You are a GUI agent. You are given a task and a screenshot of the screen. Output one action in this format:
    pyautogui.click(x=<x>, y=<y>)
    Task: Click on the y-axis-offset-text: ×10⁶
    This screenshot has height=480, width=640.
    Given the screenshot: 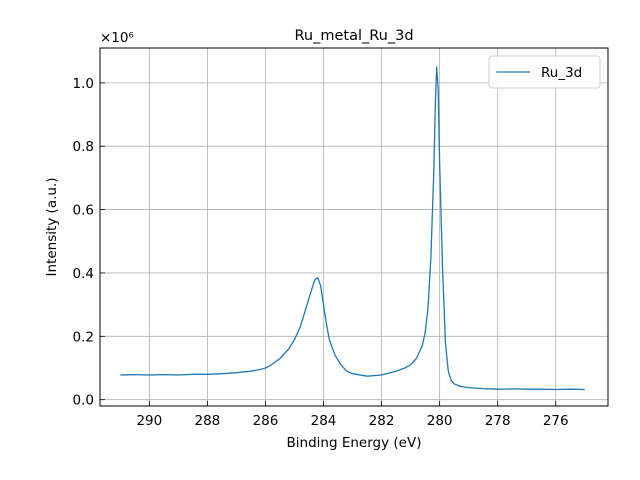 What is the action you would take?
    pyautogui.click(x=117, y=38)
    